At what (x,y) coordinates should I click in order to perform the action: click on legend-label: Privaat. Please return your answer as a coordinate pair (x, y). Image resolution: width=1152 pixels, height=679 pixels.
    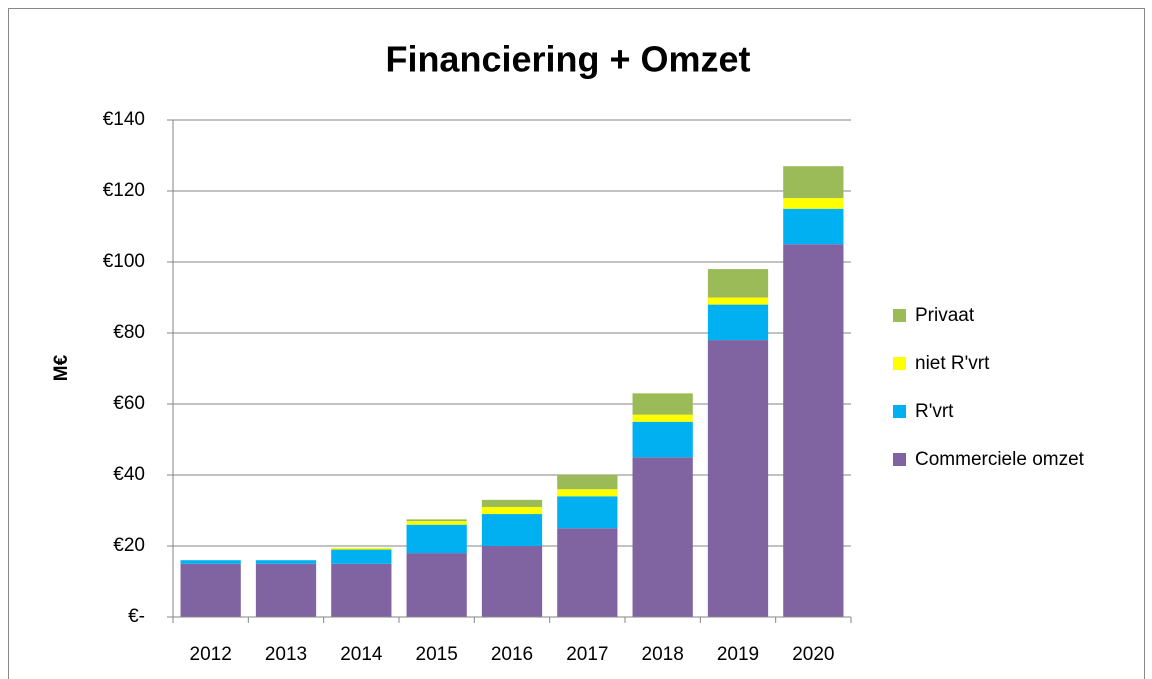
    Looking at the image, I should click on (945, 315).